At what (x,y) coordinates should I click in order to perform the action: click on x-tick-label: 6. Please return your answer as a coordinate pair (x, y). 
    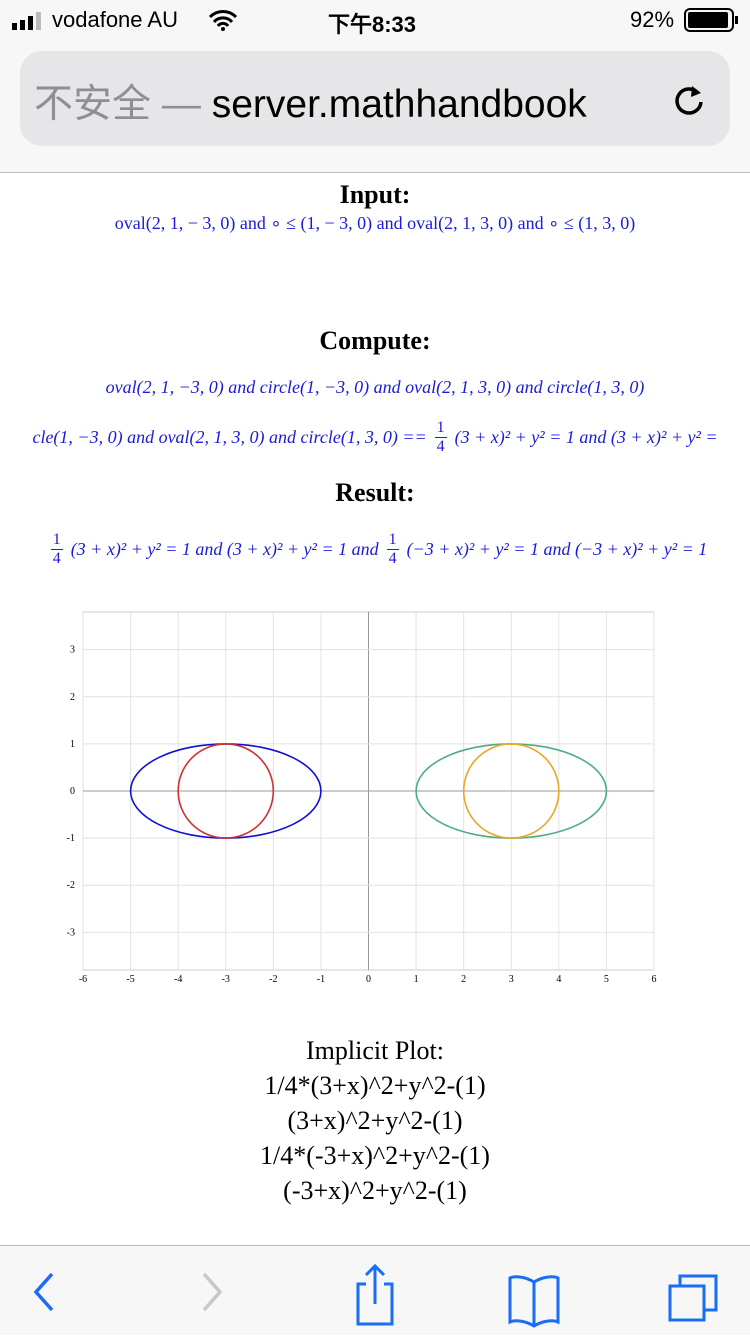
    Looking at the image, I should click on (654, 979).